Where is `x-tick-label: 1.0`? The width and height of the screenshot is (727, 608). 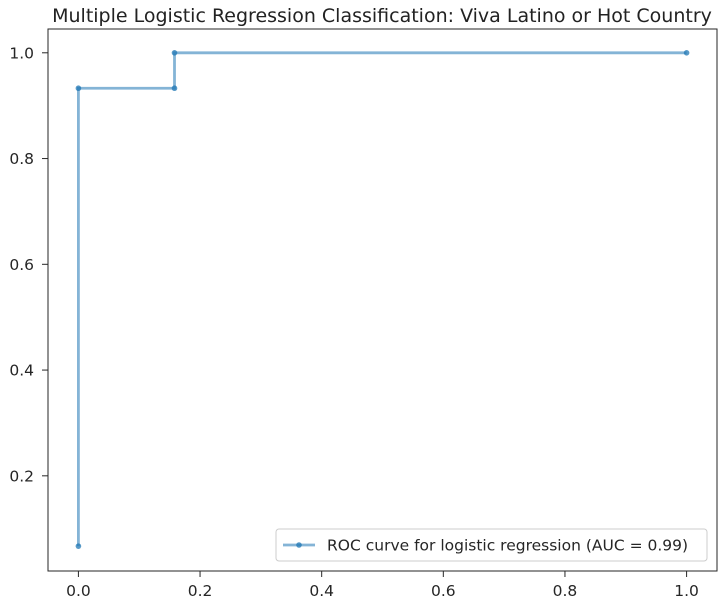
x-tick-label: 1.0 is located at coordinates (686, 591).